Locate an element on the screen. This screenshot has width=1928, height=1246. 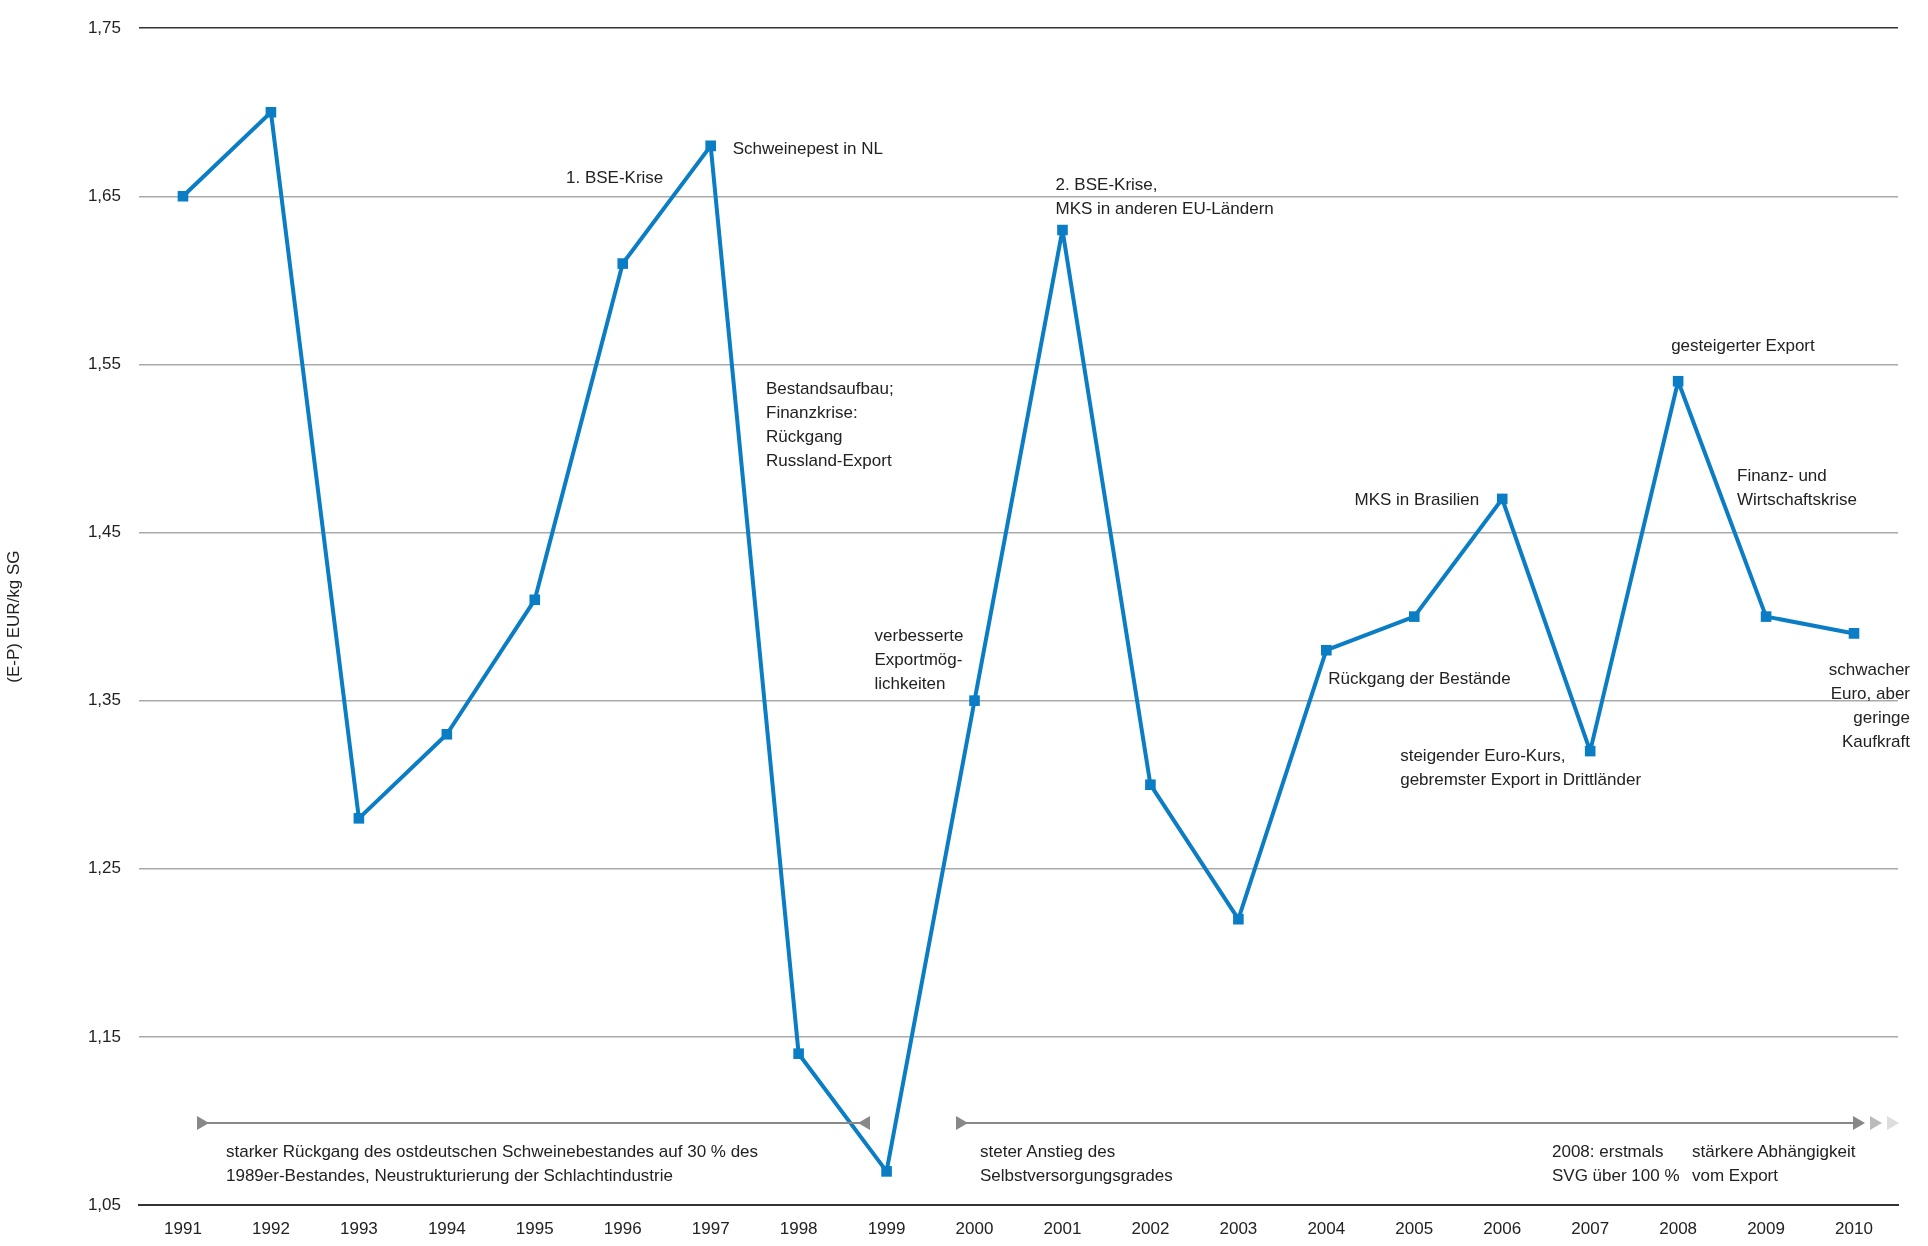
y-tick-label: 1,35 is located at coordinates (104, 700).